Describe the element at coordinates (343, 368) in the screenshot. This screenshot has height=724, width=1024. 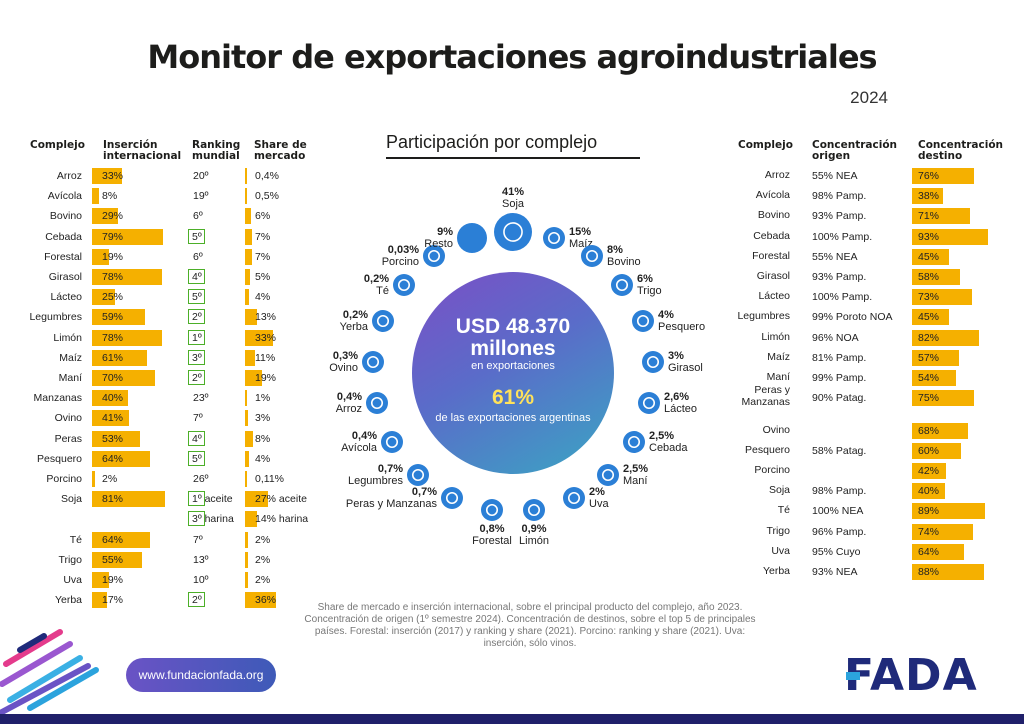
I see `participation-name: Ovino` at that location.